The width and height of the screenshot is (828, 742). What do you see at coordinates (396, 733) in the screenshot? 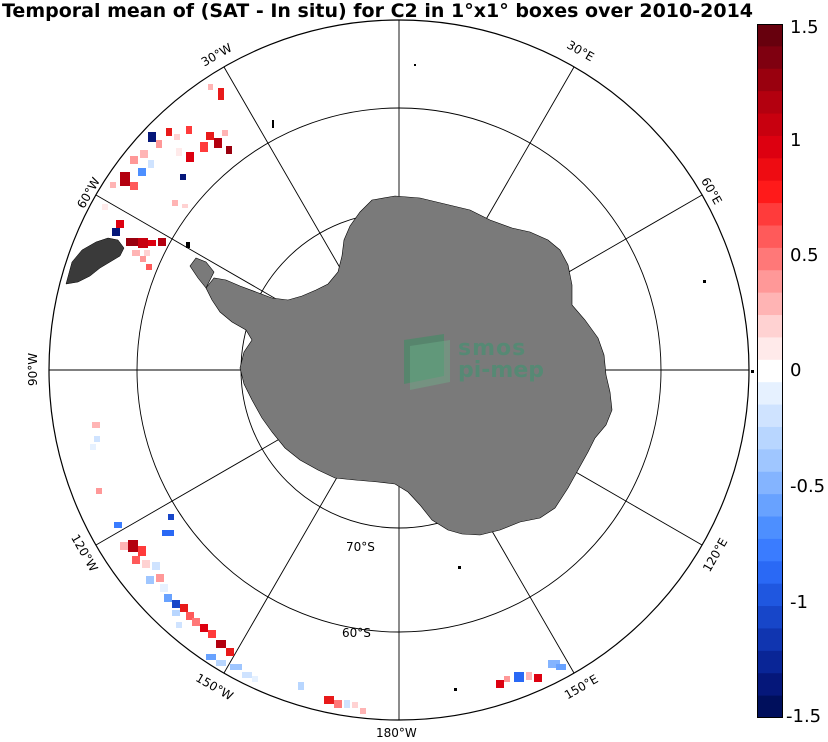
I see `lon-label-180w: 180°W` at bounding box center [396, 733].